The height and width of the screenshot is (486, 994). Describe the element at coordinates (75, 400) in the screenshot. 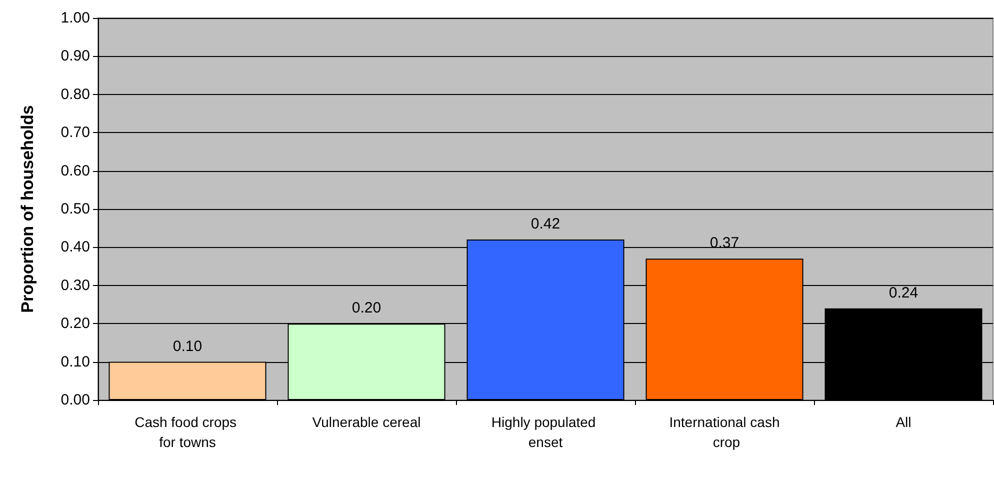

I see `y-tick-label: 0.00` at that location.